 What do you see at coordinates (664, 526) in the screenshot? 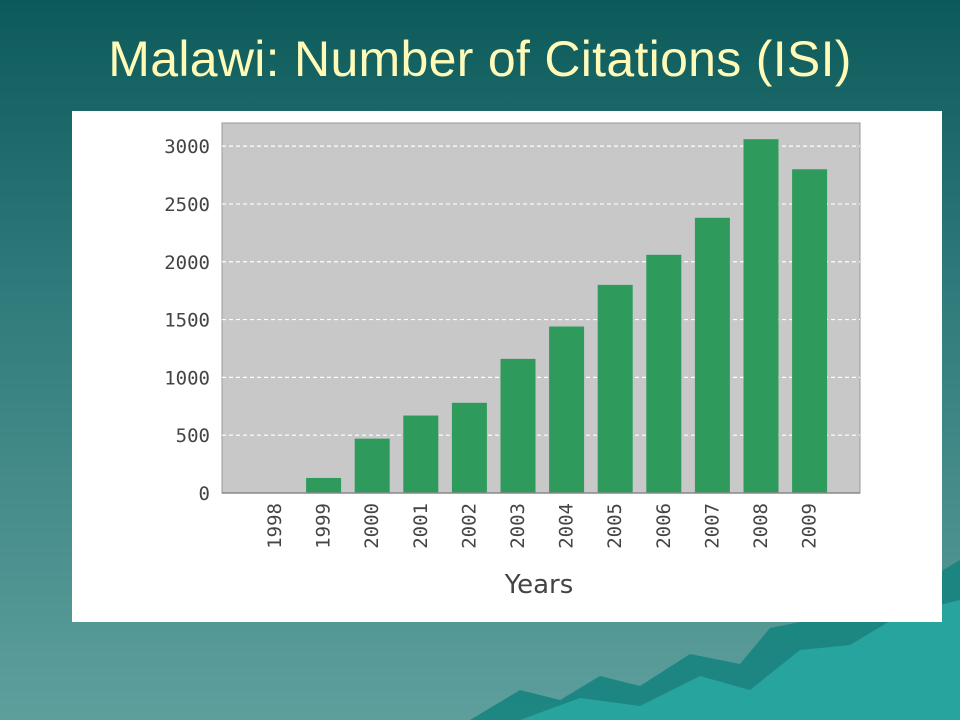
I see `x-tick-label: 2006` at bounding box center [664, 526].